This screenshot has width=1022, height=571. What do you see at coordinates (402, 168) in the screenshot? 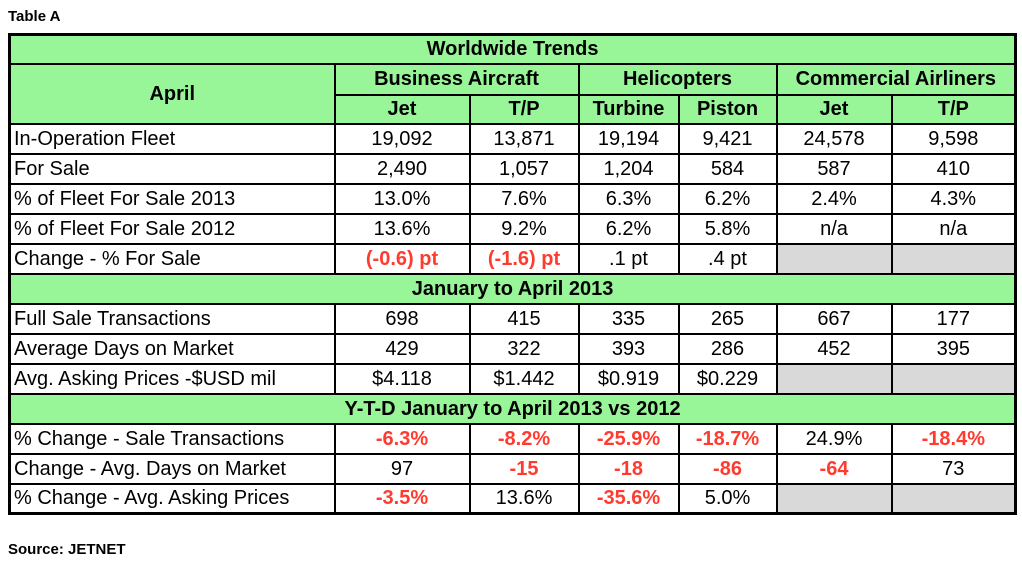
I see `value-cell: 2,490` at bounding box center [402, 168].